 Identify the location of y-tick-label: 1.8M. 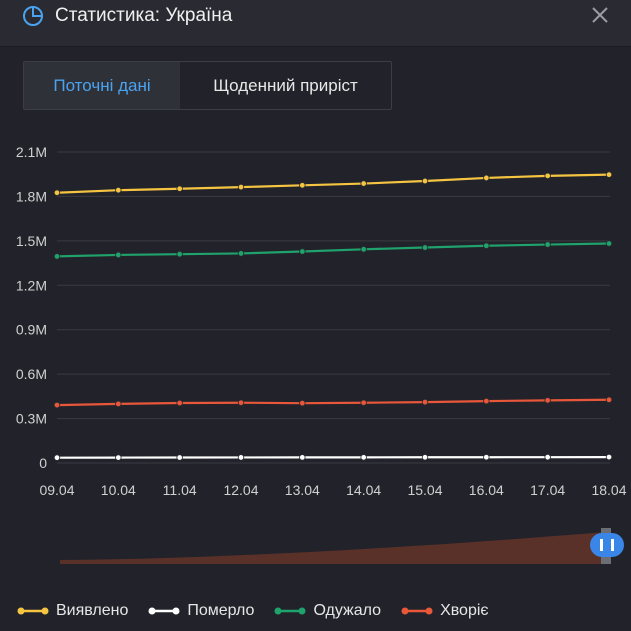
(31, 196).